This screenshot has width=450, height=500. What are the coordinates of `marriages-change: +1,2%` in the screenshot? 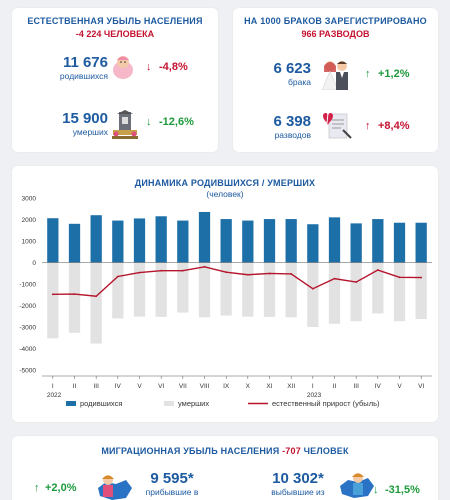 It's located at (394, 74).